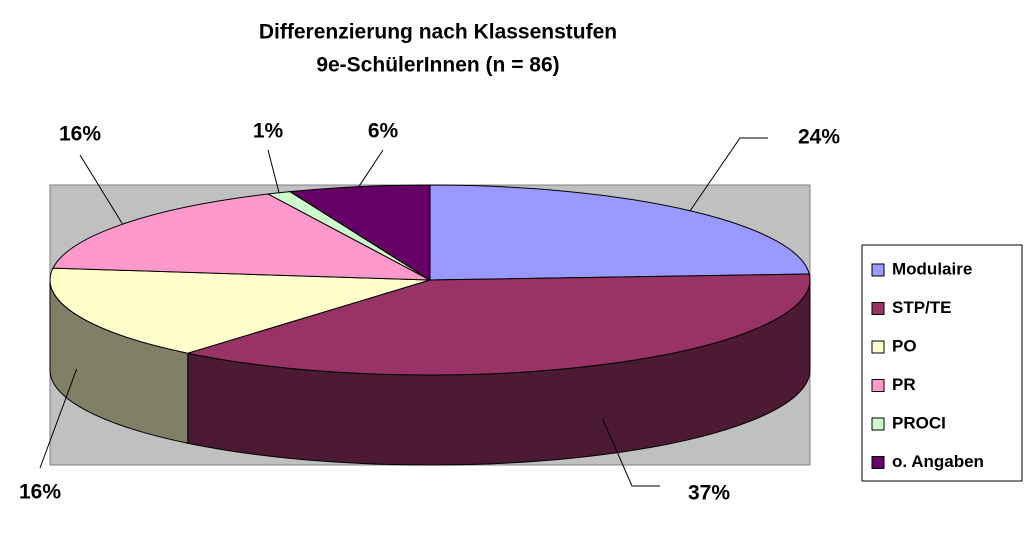  I want to click on chart-subtitle: 9e-SchülerInnen (n = 86), so click(437, 65).